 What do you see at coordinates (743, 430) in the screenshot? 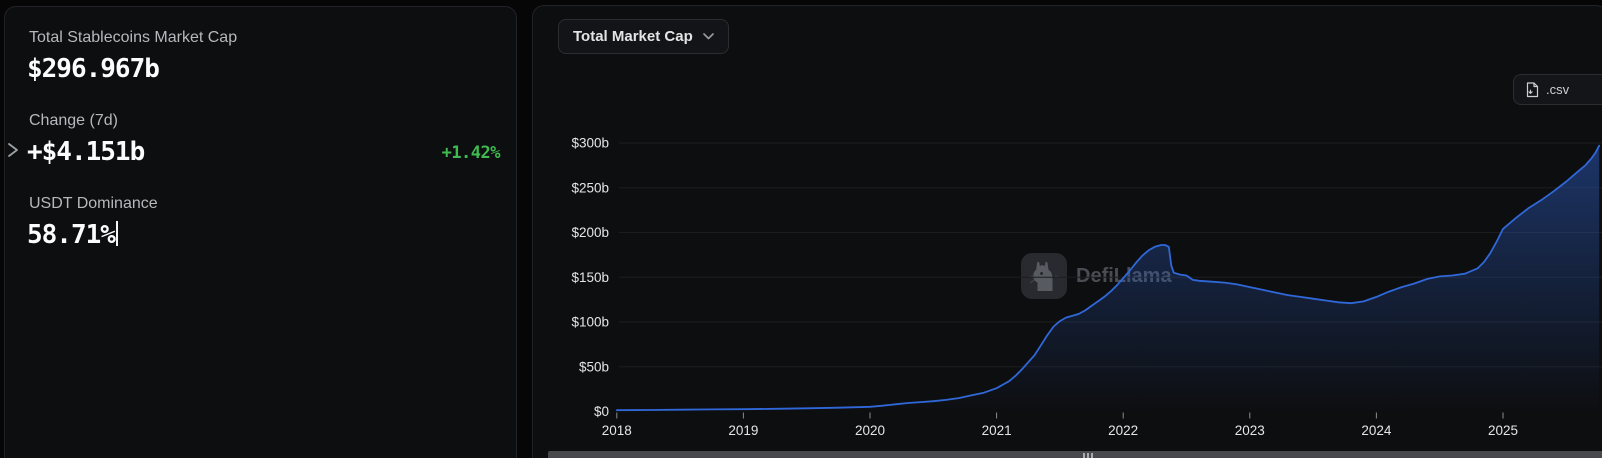
I see `x-tick-label: 2019` at bounding box center [743, 430].